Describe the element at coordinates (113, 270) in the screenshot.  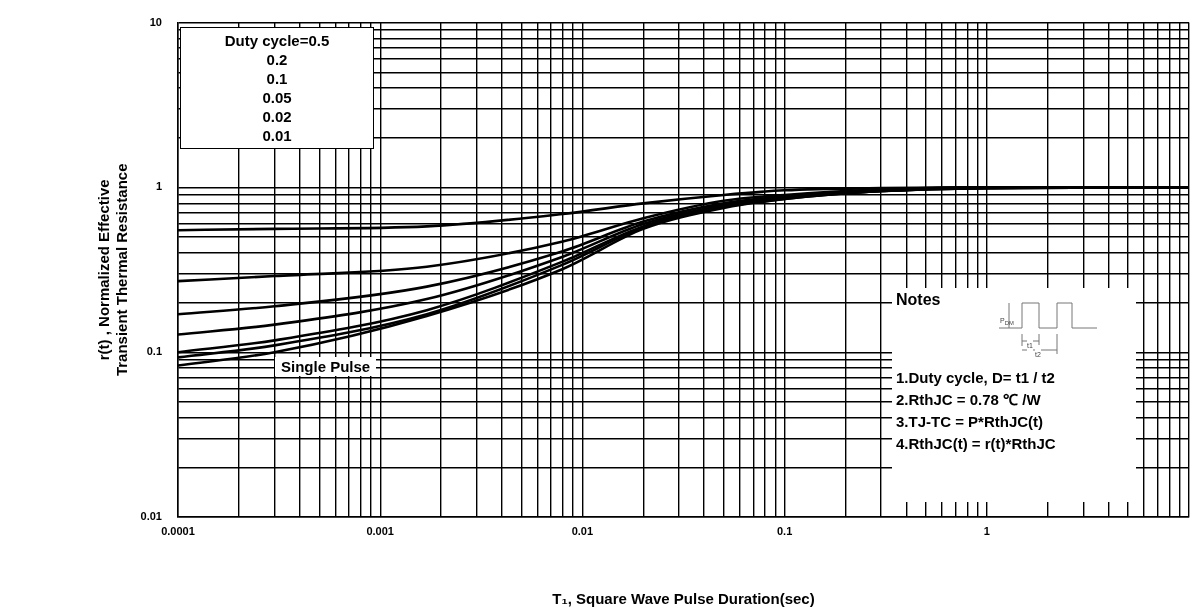
I see `y-axis-title: r(t) , Normalized Effective Transient Thermal Resistance` at that location.